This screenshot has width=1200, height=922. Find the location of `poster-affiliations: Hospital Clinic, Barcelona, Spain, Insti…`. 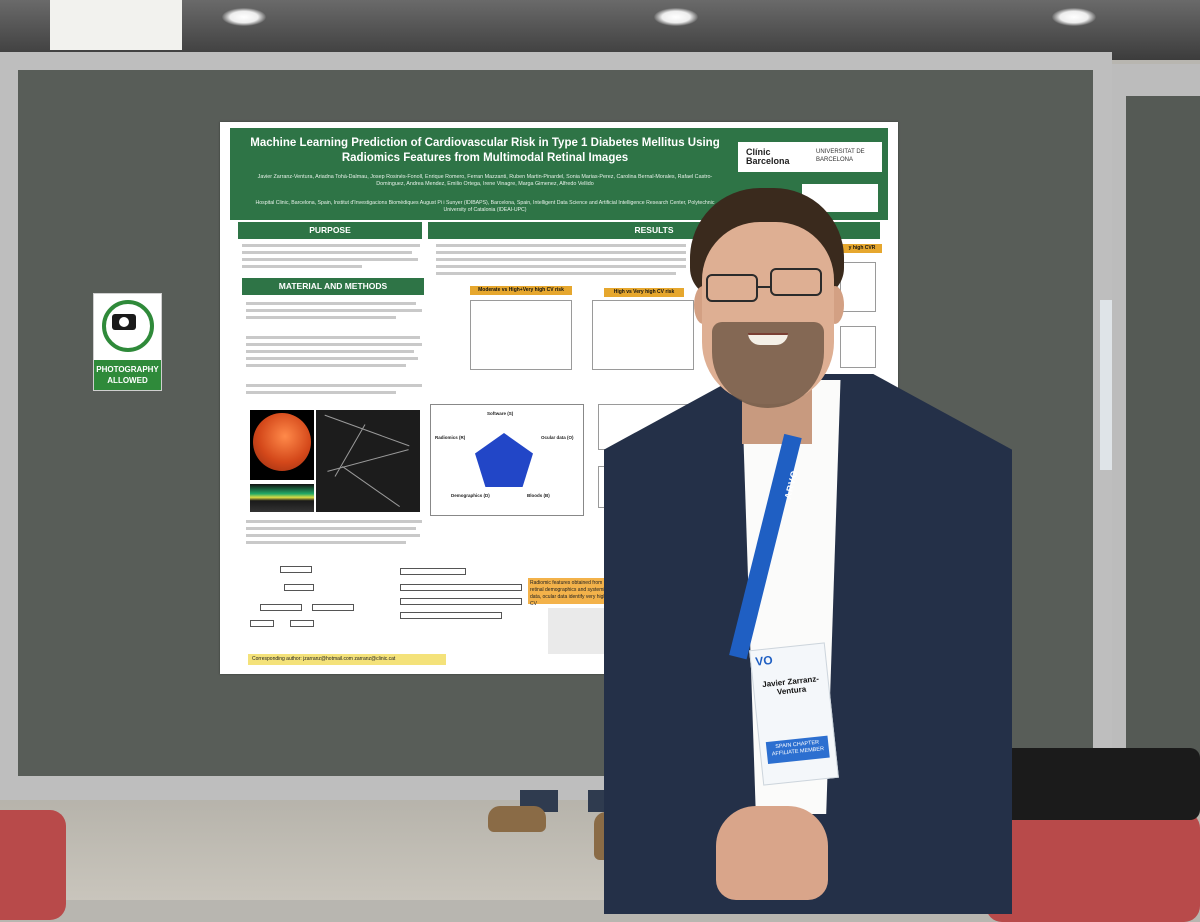

poster-affiliations: Hospital Clinic, Barcelona, Spain, Insti… is located at coordinates (485, 206).